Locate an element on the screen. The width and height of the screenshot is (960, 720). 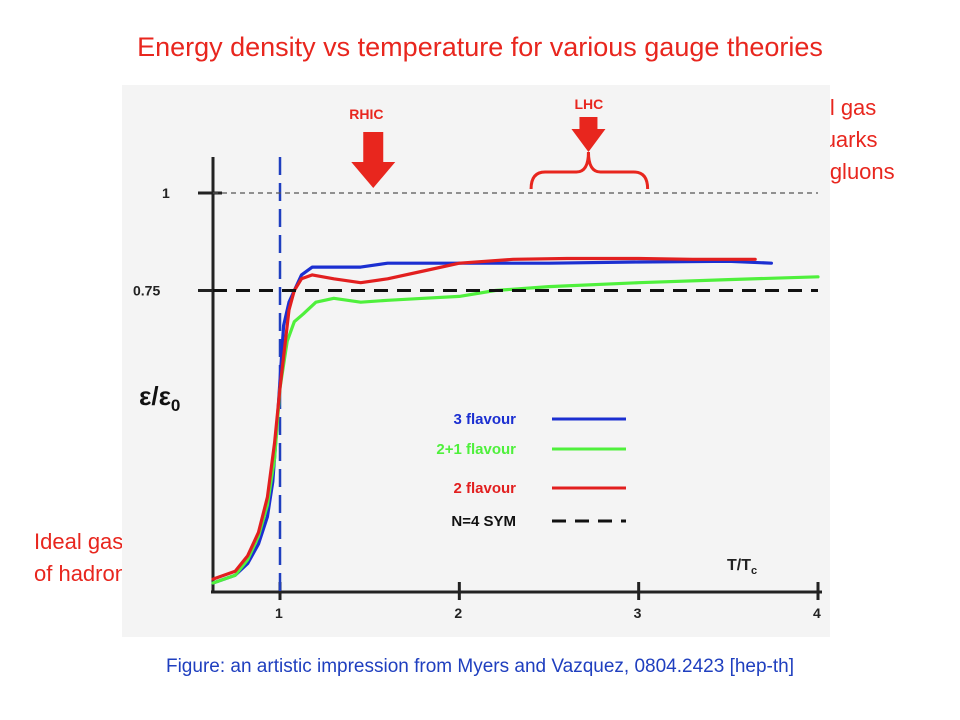
lhc-arrow is located at coordinates (588, 134).